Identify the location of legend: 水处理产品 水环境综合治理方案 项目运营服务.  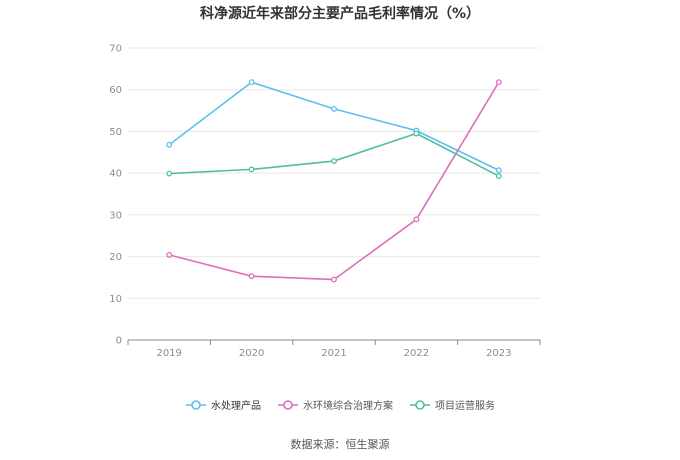
(340, 404).